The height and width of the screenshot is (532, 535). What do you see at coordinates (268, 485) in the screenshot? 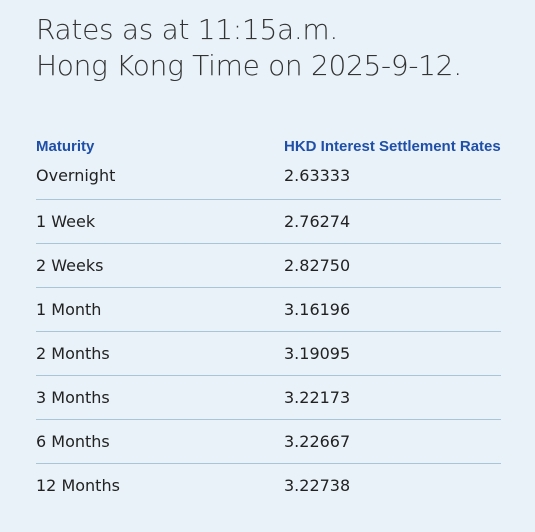
I see `table-row: 12 Months 3.22738` at bounding box center [268, 485].